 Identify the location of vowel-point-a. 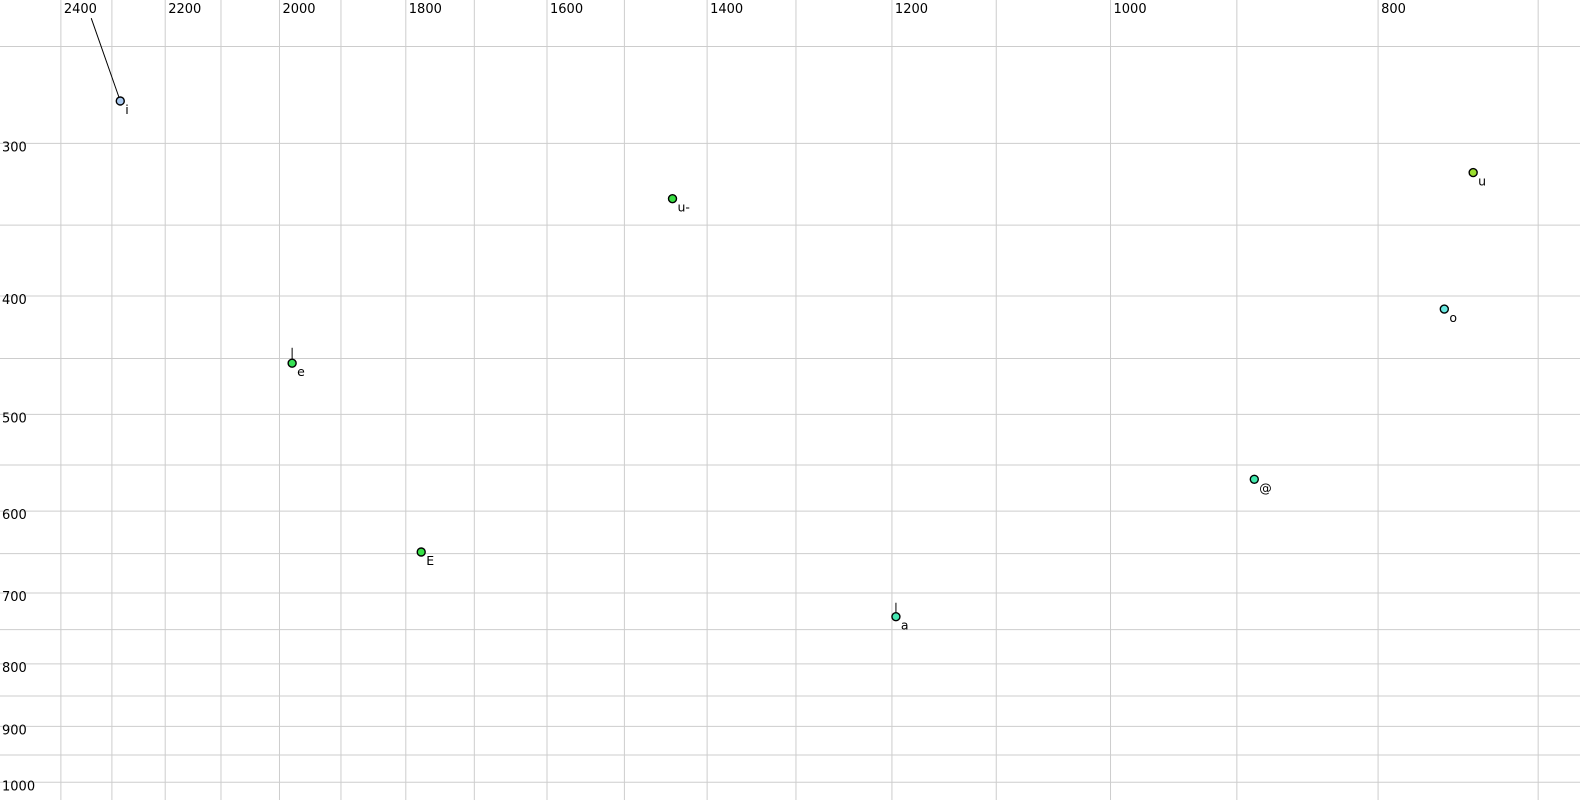
(896, 616).